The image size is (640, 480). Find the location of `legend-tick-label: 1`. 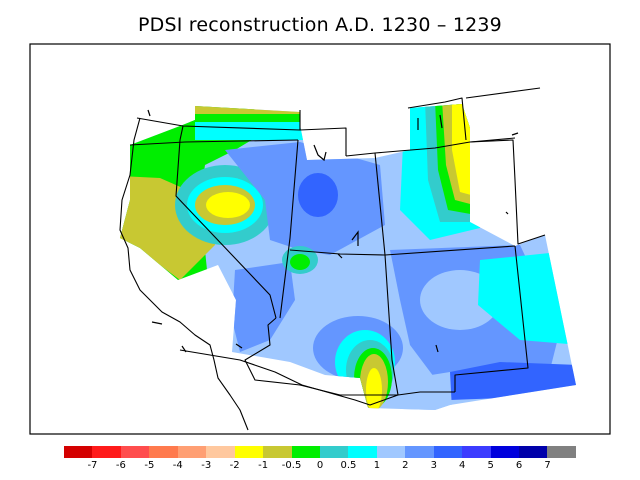

legend-tick-label: 1 is located at coordinates (377, 465).